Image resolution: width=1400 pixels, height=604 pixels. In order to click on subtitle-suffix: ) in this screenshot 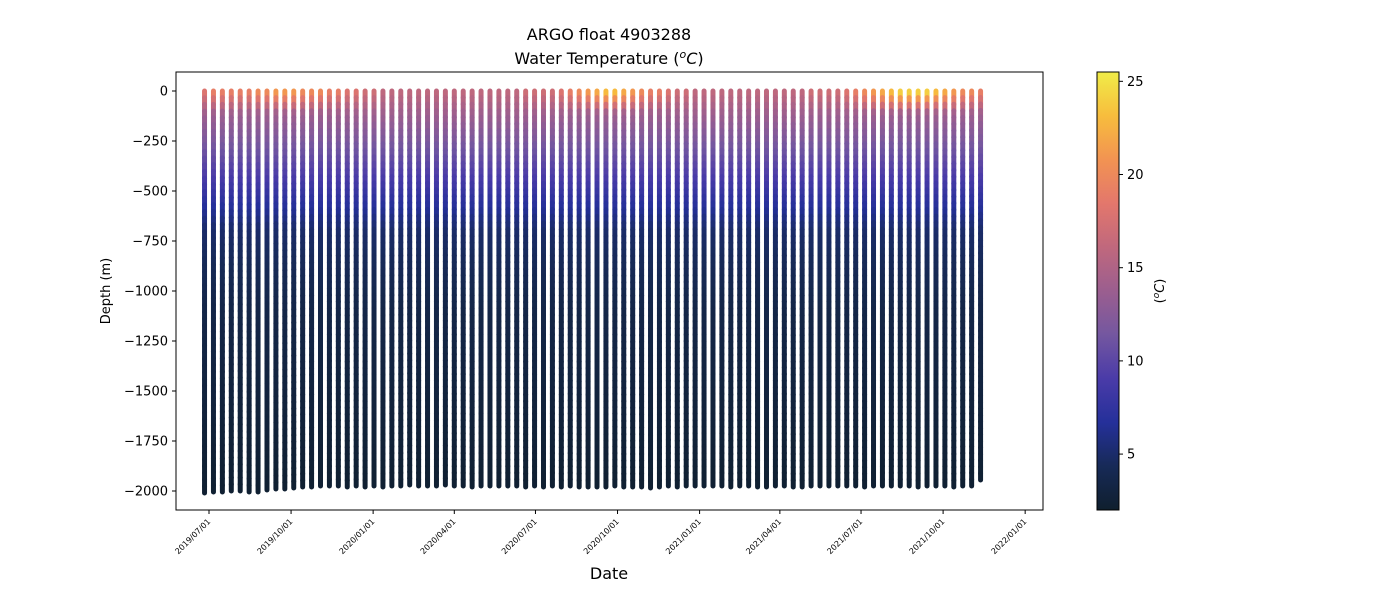, I will do `click(700, 58)`.